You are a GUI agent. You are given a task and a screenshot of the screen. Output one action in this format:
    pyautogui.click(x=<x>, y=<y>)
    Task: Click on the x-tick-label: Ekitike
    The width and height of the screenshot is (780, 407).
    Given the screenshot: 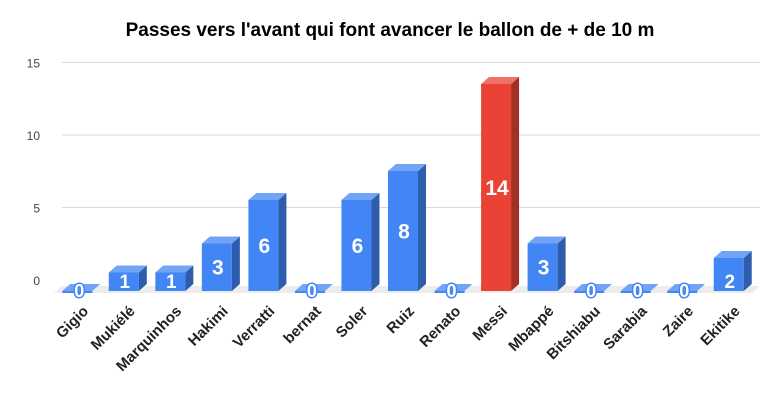 What is the action you would take?
    pyautogui.click(x=720, y=326)
    